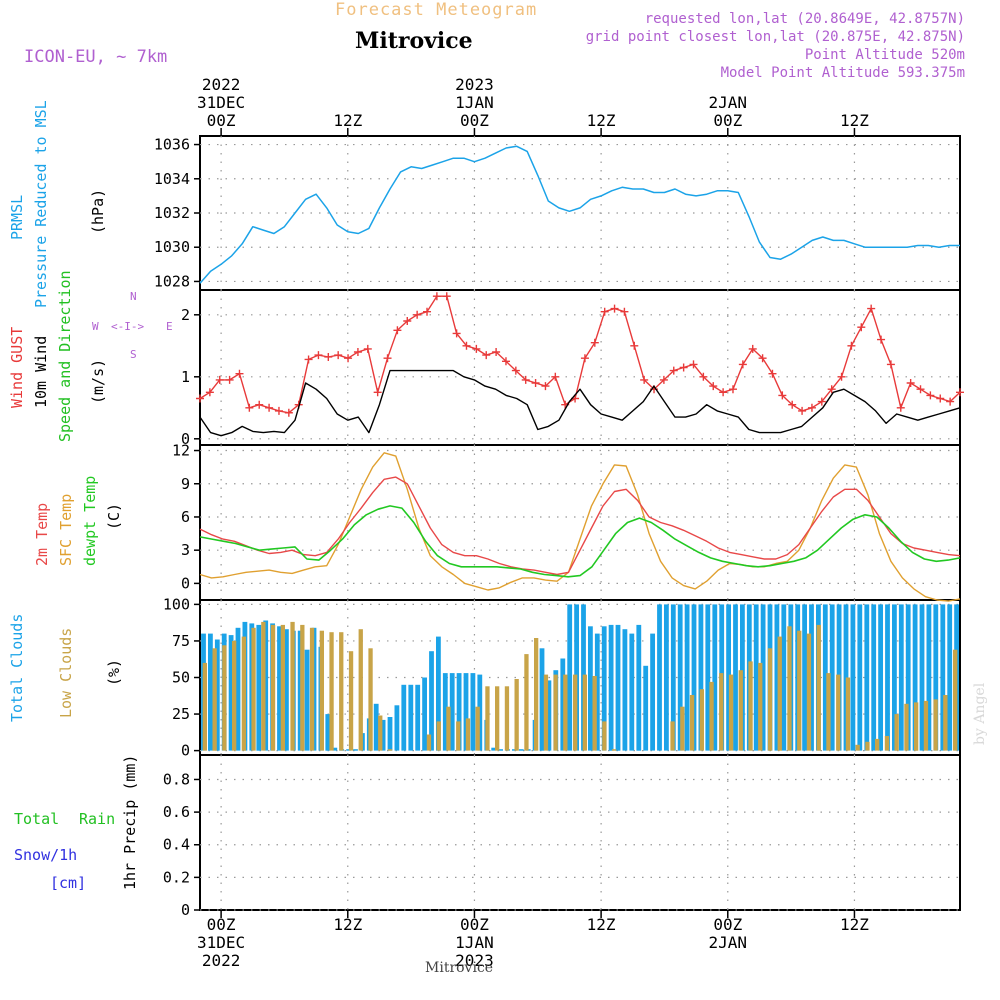 This screenshot has height=1000, width=1000. What do you see at coordinates (133, 354) in the screenshot?
I see `compass-south: S` at bounding box center [133, 354].